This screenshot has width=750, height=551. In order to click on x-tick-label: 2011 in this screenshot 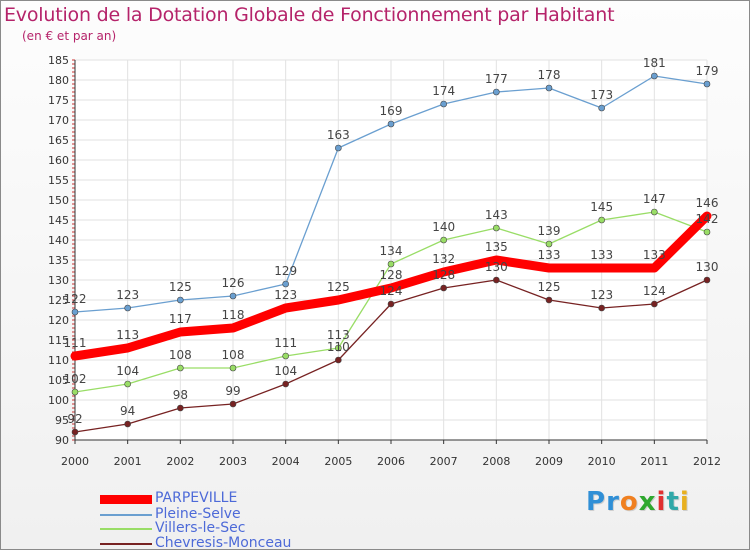, I will do `click(654, 461)`.